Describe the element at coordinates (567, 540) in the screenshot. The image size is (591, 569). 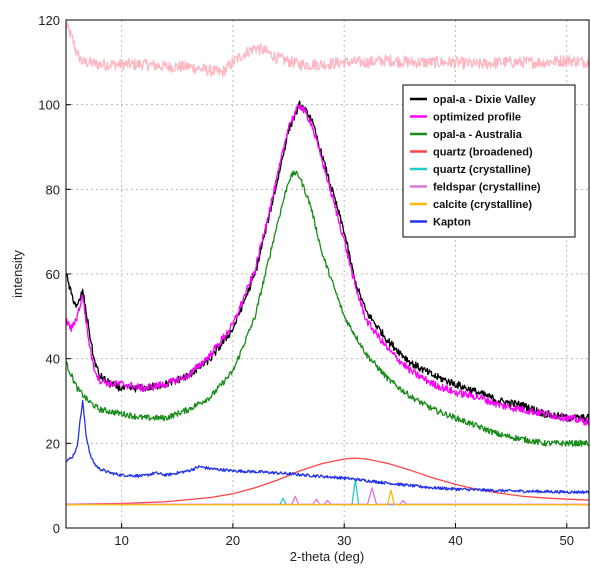
I see `x-tick-label-4: 50` at that location.